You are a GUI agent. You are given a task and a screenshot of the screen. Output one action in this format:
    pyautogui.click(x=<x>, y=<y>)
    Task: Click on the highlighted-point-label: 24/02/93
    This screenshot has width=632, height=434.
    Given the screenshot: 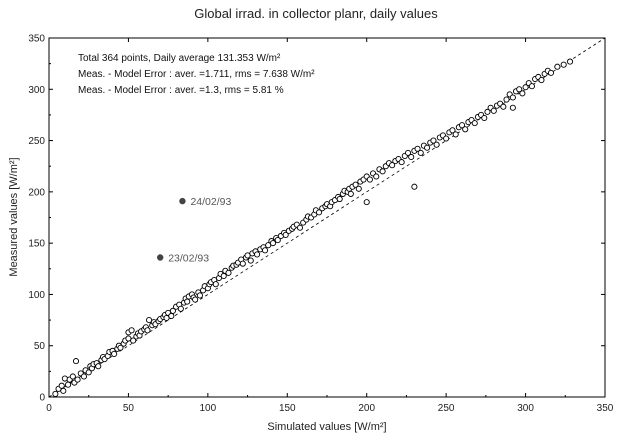 What is the action you would take?
    pyautogui.click(x=210, y=202)
    